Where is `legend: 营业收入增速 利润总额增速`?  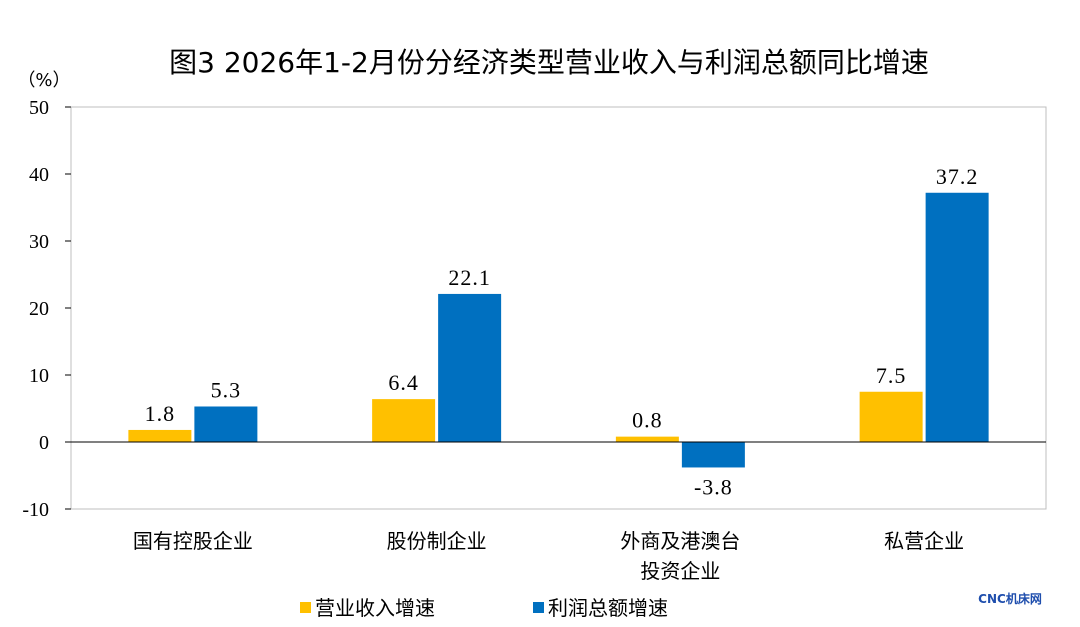
legend: 营业收入增速 利润总额增速 is located at coordinates (484, 608).